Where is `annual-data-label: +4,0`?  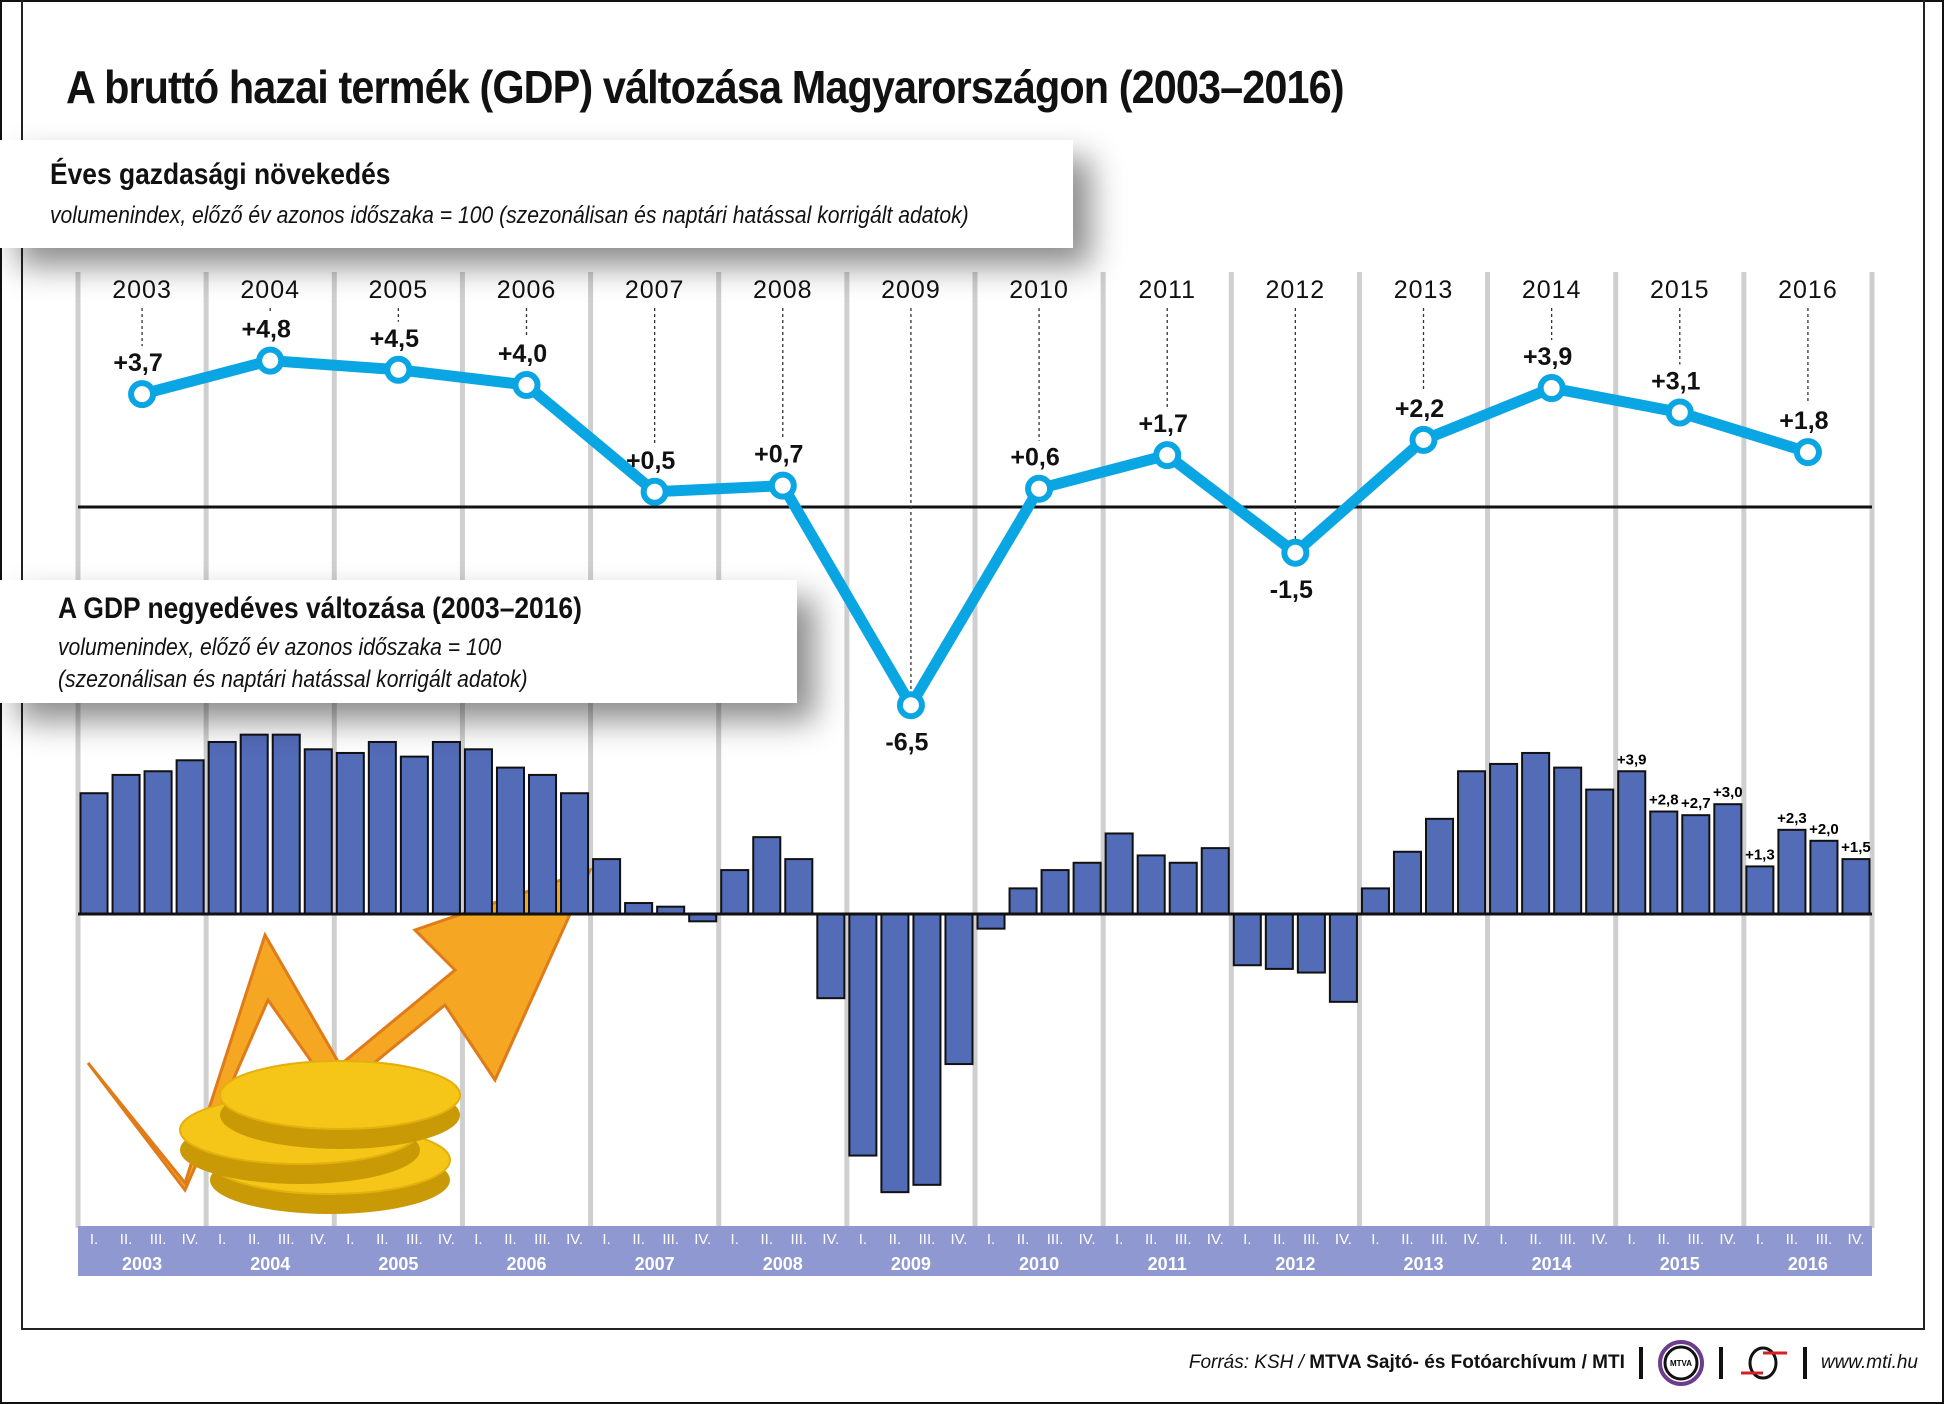
annual-data-label: +4,0 is located at coordinates (522, 354).